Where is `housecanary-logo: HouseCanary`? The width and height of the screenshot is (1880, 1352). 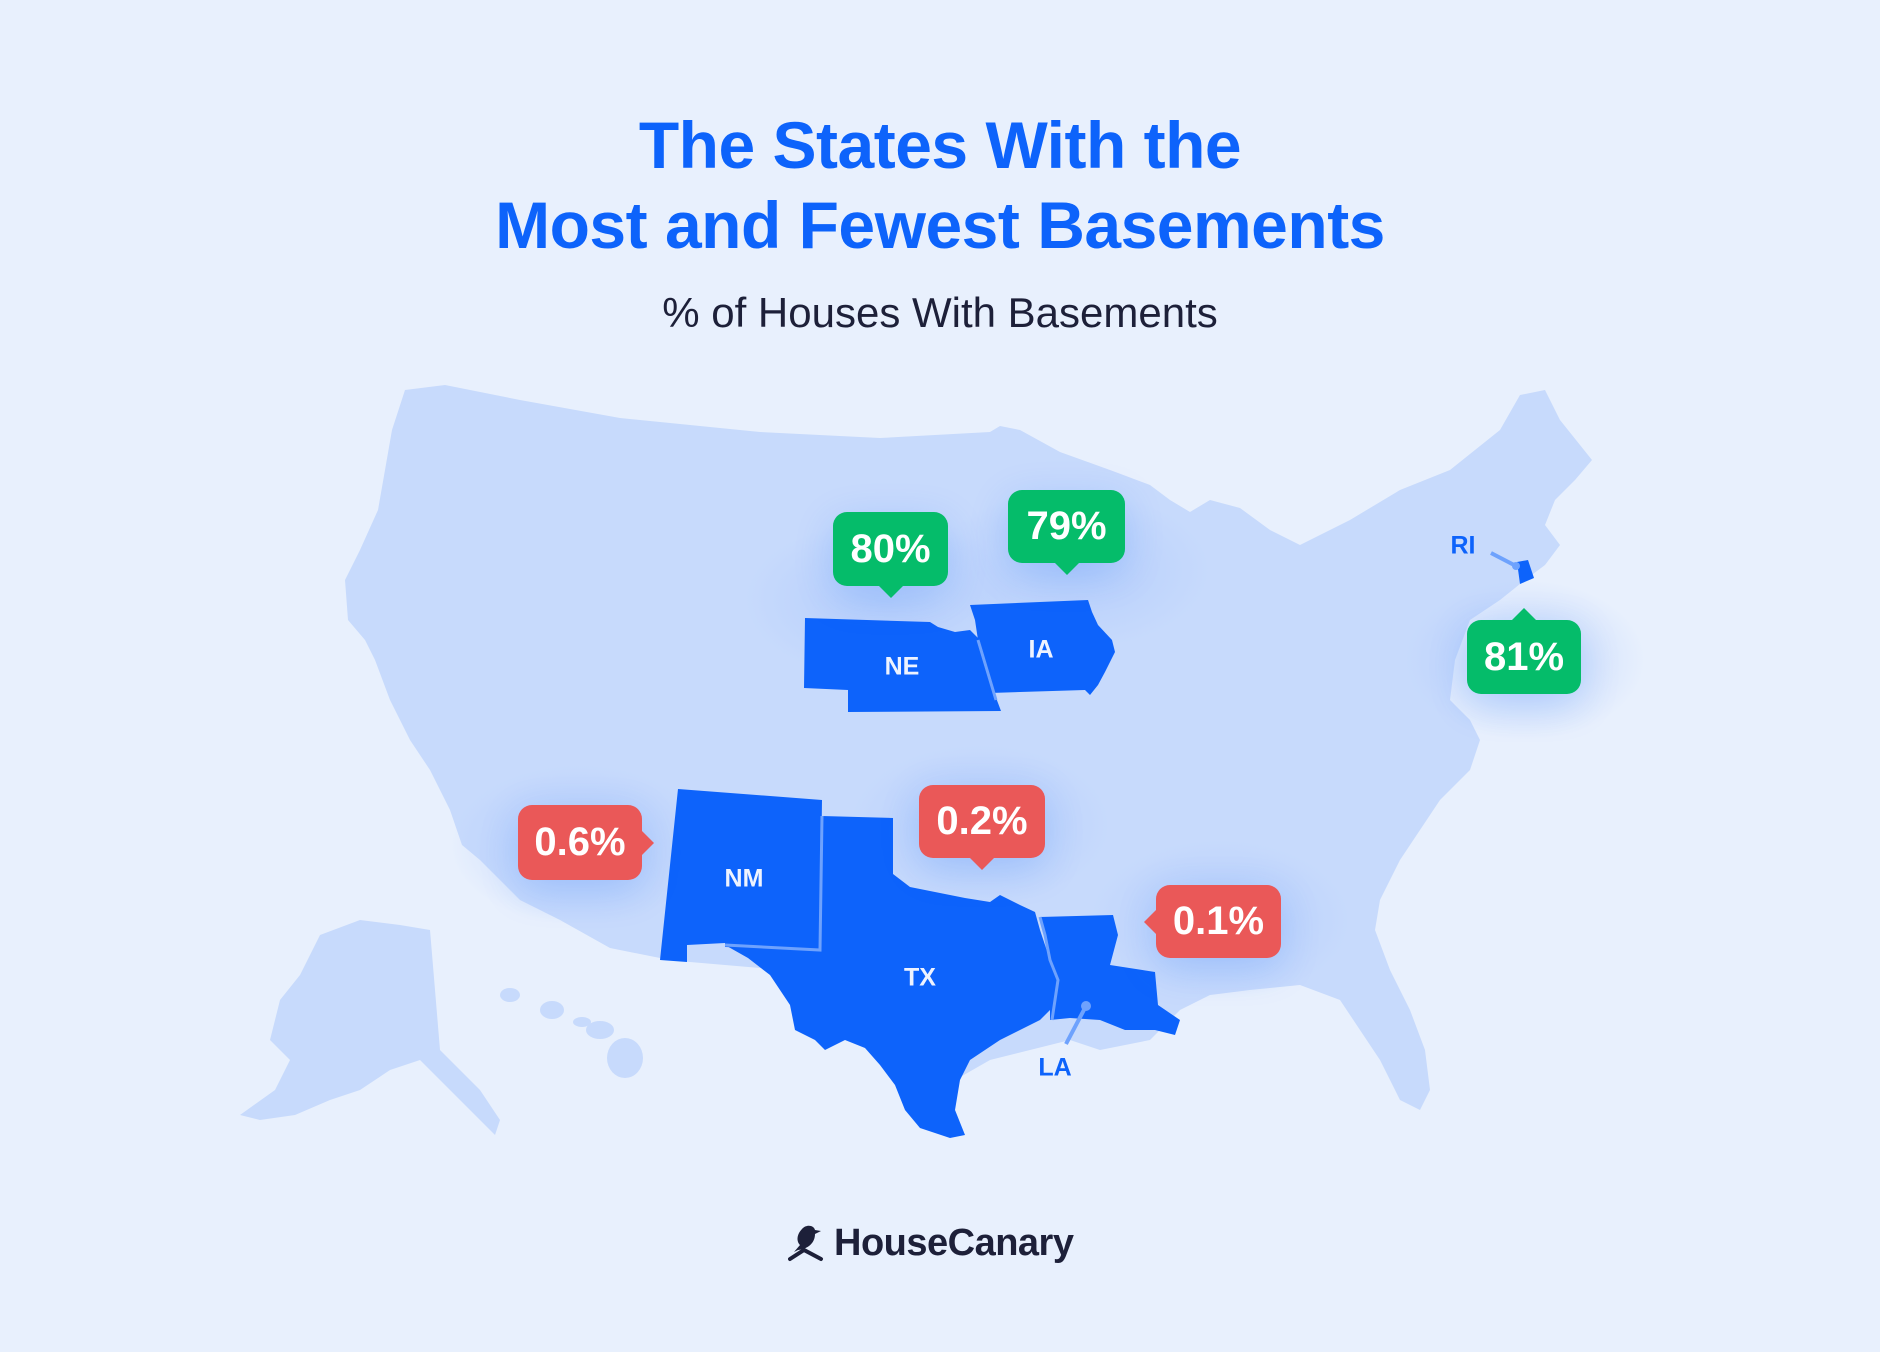
housecanary-logo: HouseCanary is located at coordinates (931, 1243).